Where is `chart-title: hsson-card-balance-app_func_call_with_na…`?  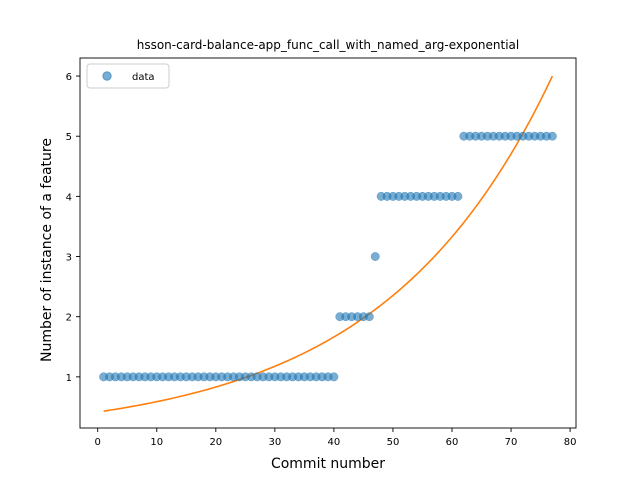
chart-title: hsson-card-balance-app_func_call_with_na… is located at coordinates (328, 45).